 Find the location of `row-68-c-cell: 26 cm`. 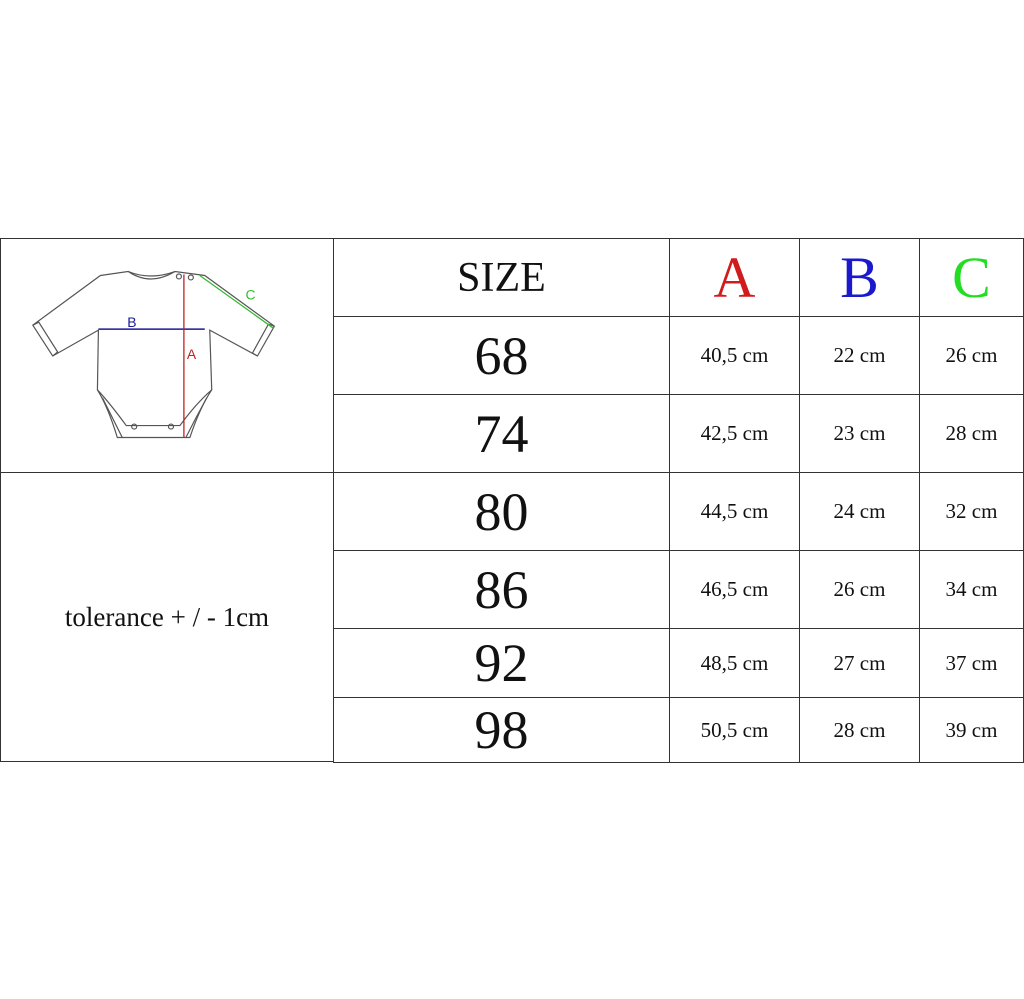

row-68-c-cell: 26 cm is located at coordinates (971, 355).